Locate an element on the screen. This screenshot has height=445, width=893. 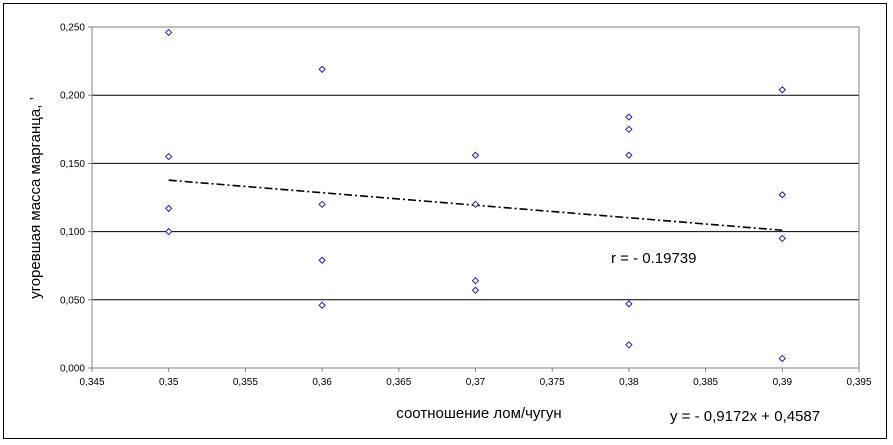
x-tick-label: 0,38 is located at coordinates (629, 382).